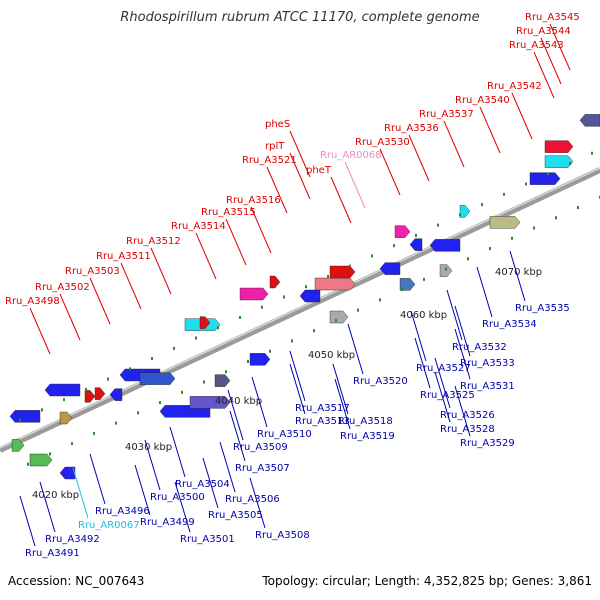 The image size is (600, 600). I want to click on gene-label-bottom: Rru_A3513, so click(322, 421).